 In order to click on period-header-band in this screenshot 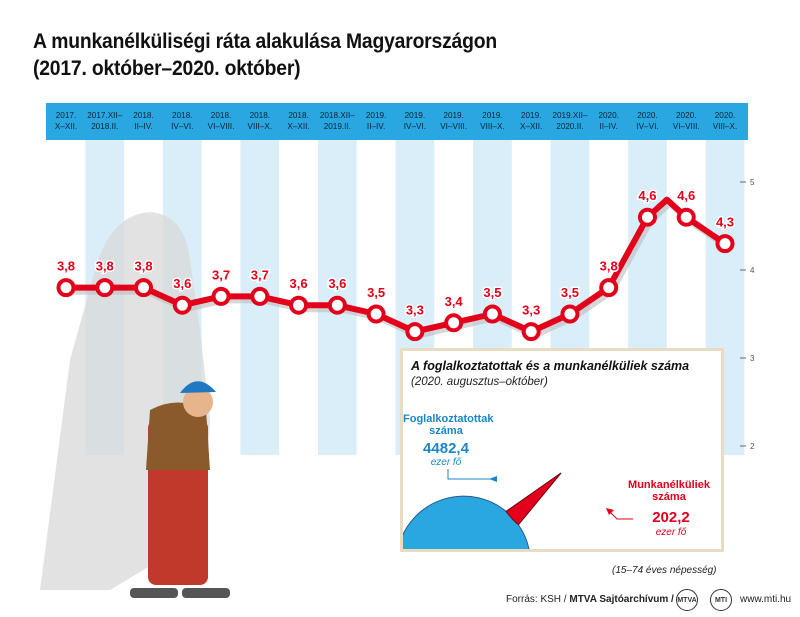, I will do `click(397, 121)`.